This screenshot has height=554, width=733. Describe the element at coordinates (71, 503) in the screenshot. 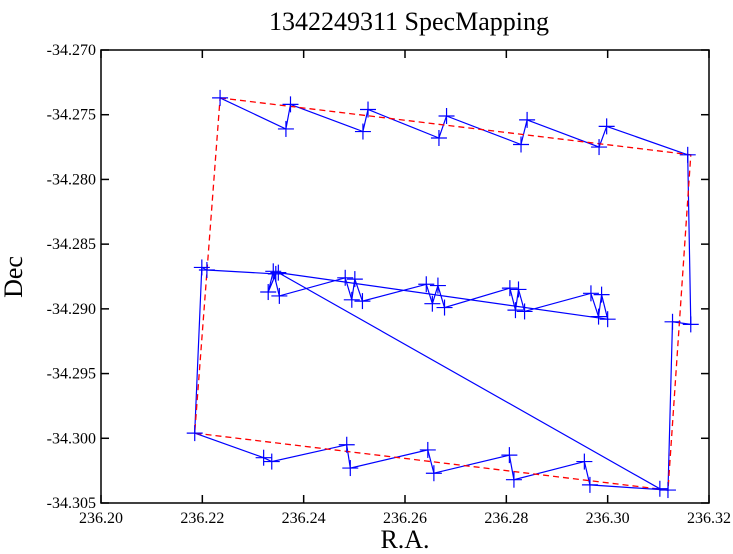

I see `y-tick-label: -34.305` at that location.